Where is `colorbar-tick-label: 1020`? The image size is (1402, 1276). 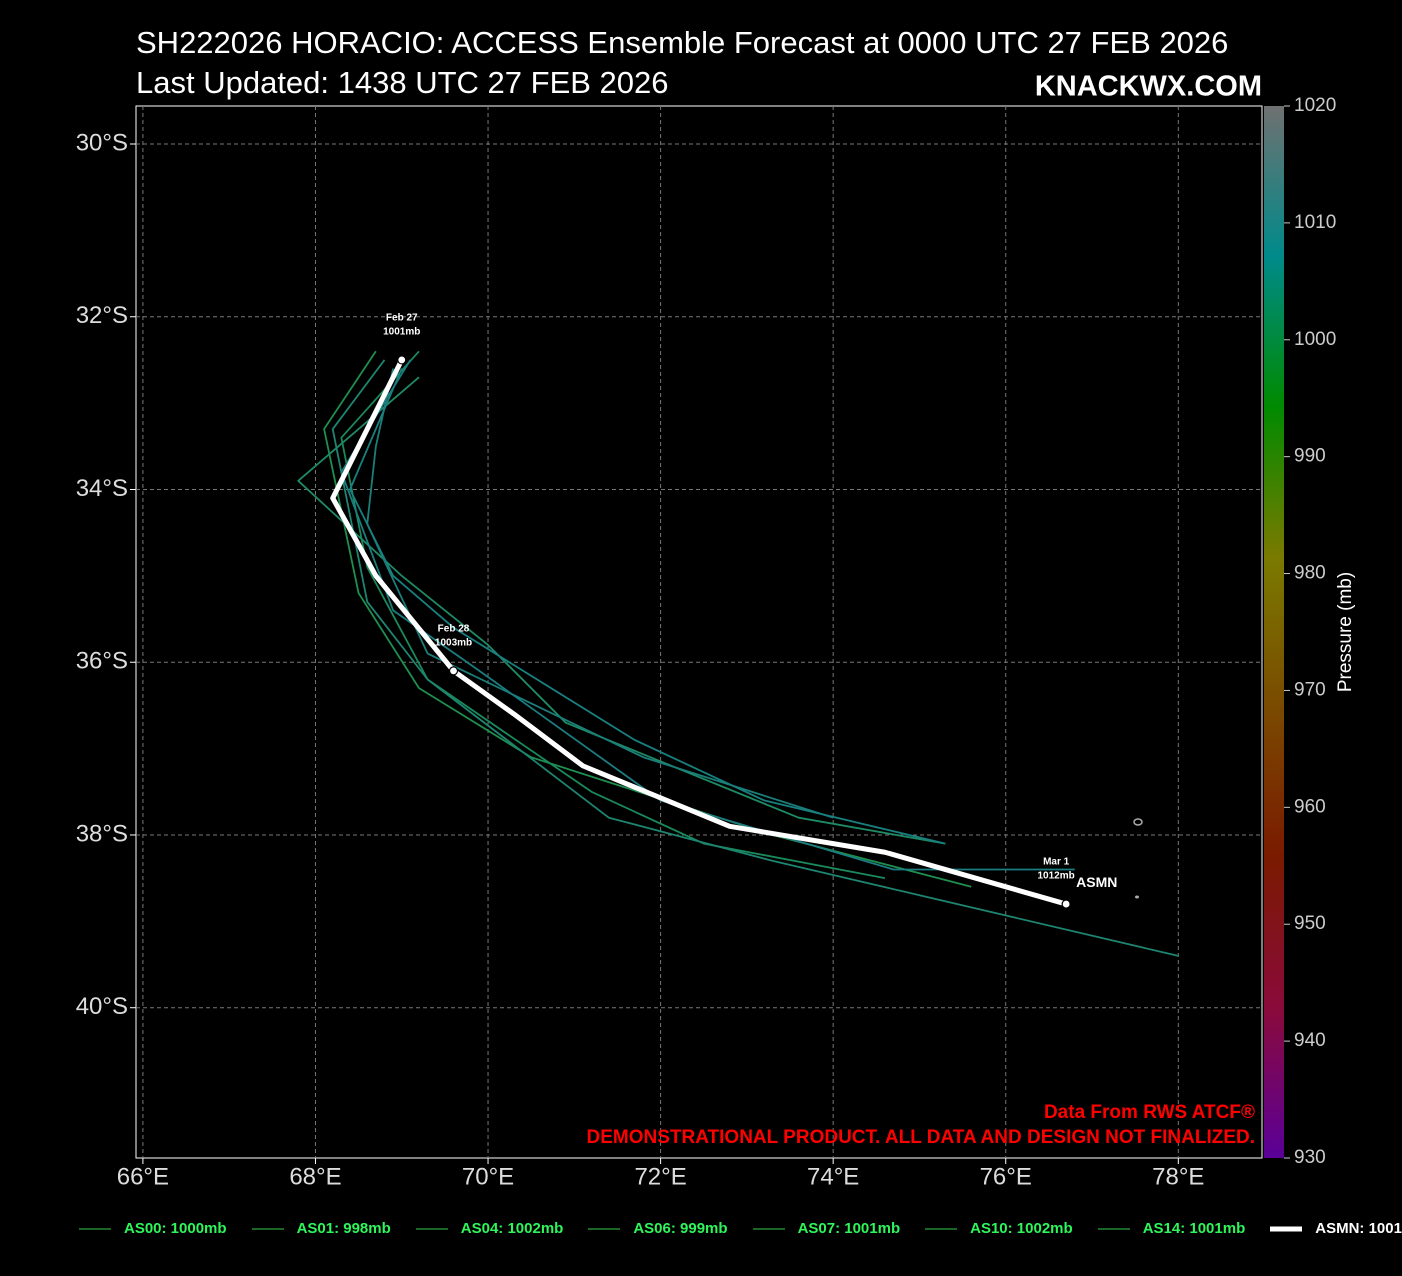 colorbar-tick-label: 1020 is located at coordinates (1315, 105).